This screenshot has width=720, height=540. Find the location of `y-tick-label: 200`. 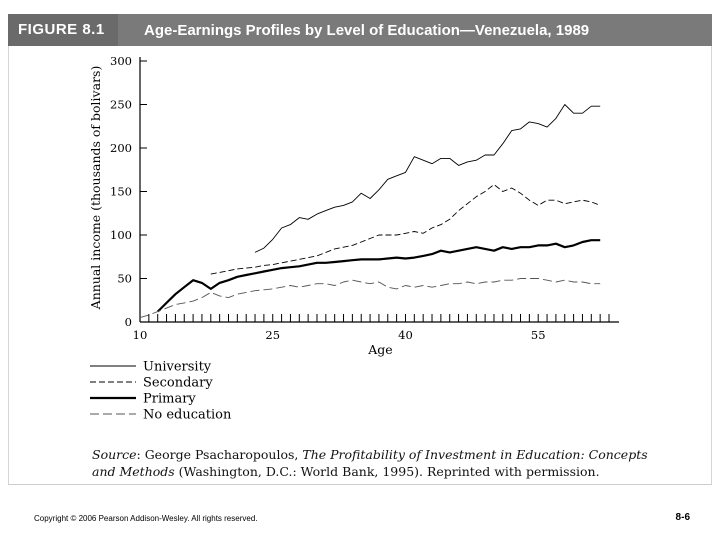

y-tick-label: 200 is located at coordinates (121, 148).